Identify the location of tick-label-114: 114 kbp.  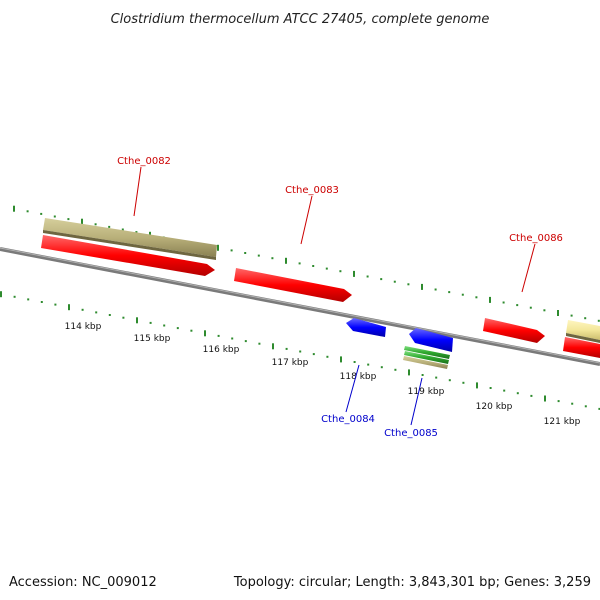
(83, 327).